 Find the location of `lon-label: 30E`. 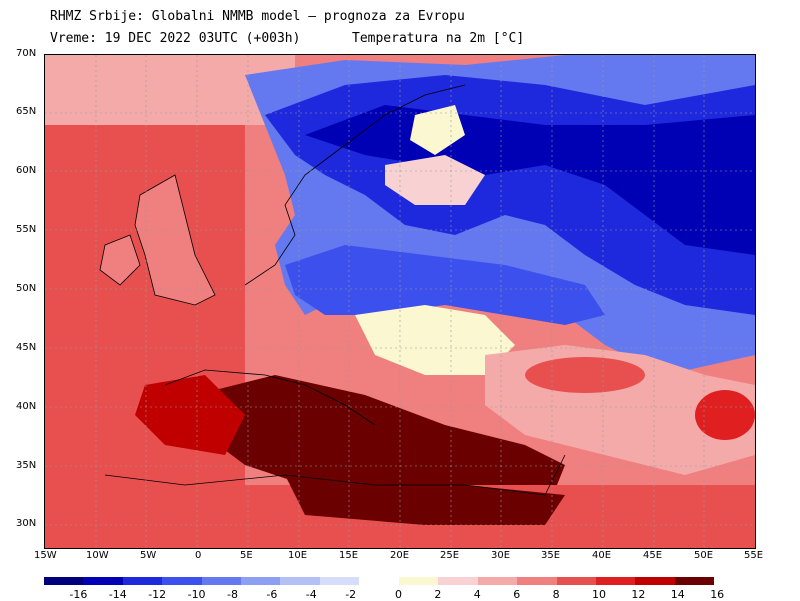

lon-label: 30E is located at coordinates (501, 555).